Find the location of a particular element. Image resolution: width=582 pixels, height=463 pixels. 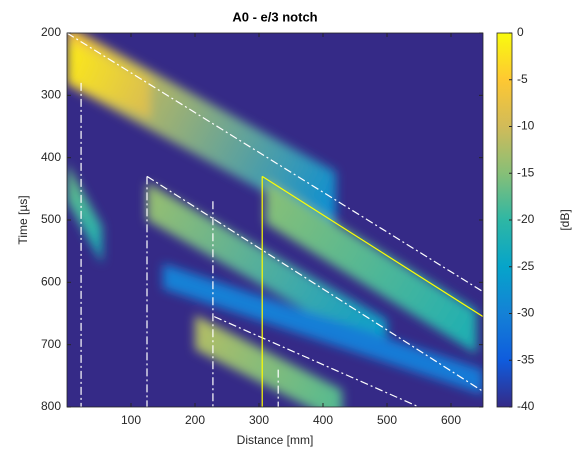

x-tick-label: 200 is located at coordinates (195, 420).